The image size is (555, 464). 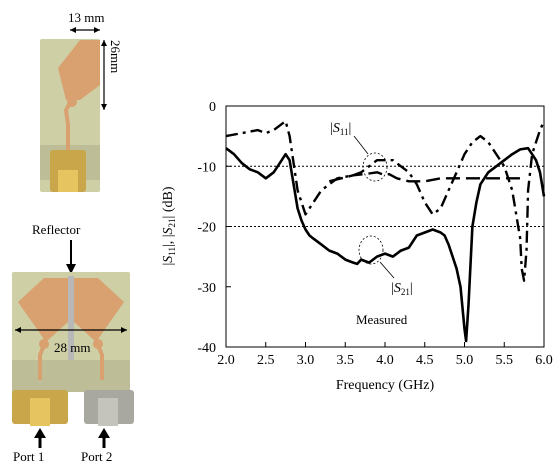 What do you see at coordinates (306, 360) in the screenshot?
I see `x-tick-label: 3.0` at bounding box center [306, 360].